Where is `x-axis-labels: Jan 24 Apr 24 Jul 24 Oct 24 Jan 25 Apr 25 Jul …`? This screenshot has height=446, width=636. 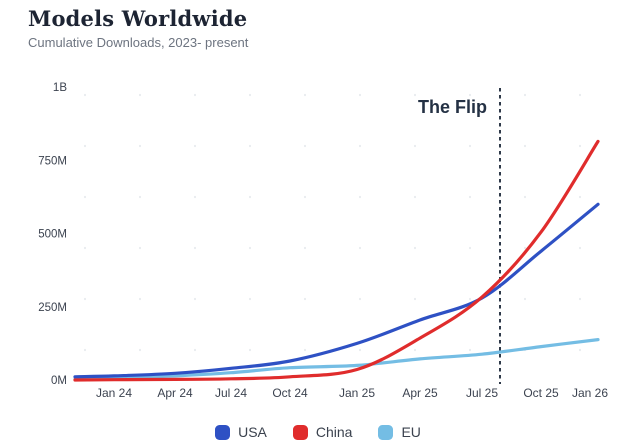
x-axis-labels: Jan 24 Apr 24 Jul 24 Oct 24 Jan 25 Apr 25 Jul … is located at coordinates (352, 393).